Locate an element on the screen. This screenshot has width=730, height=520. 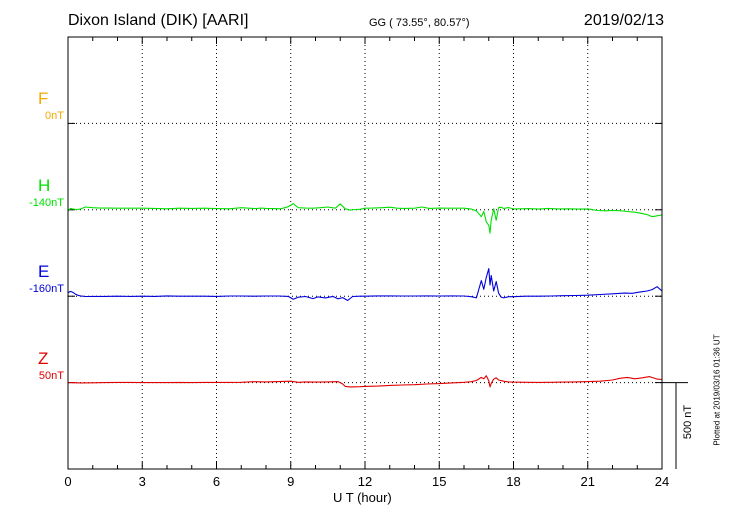
x-tick-label: 18 is located at coordinates (513, 481).